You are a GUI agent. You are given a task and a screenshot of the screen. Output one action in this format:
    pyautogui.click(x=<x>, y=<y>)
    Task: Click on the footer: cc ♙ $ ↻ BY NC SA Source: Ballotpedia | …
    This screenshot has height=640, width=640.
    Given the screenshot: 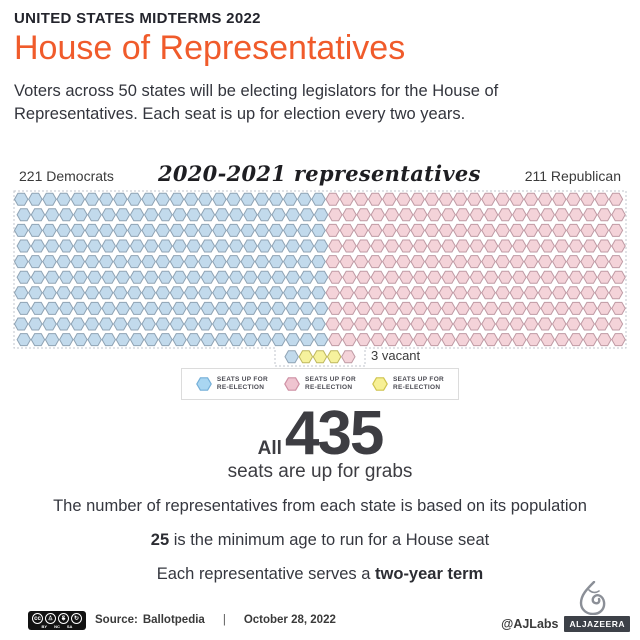 What is the action you would take?
    pyautogui.click(x=320, y=609)
    